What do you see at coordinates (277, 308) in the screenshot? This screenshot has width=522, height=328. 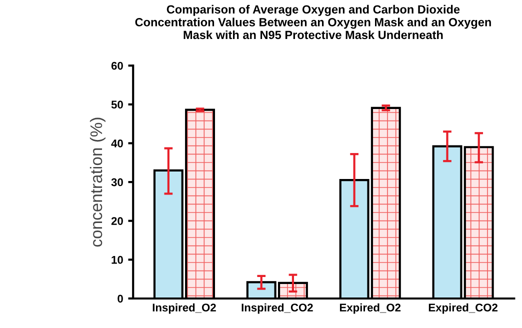 I see `x-tick-label: Inspired_CO2` at bounding box center [277, 308].